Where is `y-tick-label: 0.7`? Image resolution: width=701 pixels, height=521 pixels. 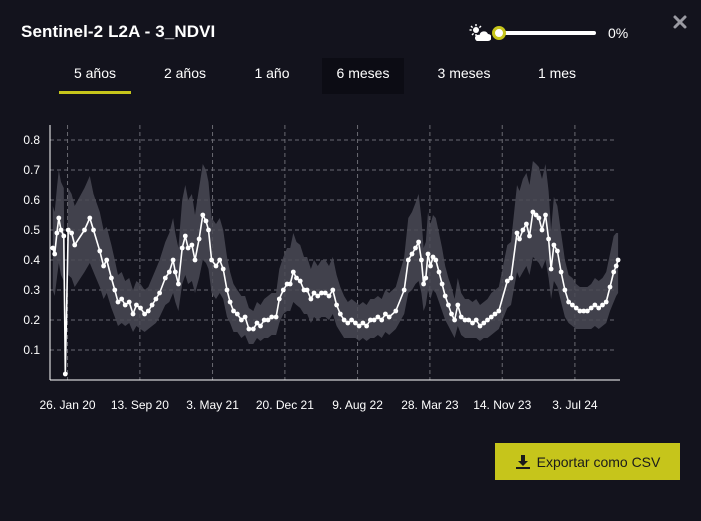
y-tick-label: 0.7 is located at coordinates (31, 170).